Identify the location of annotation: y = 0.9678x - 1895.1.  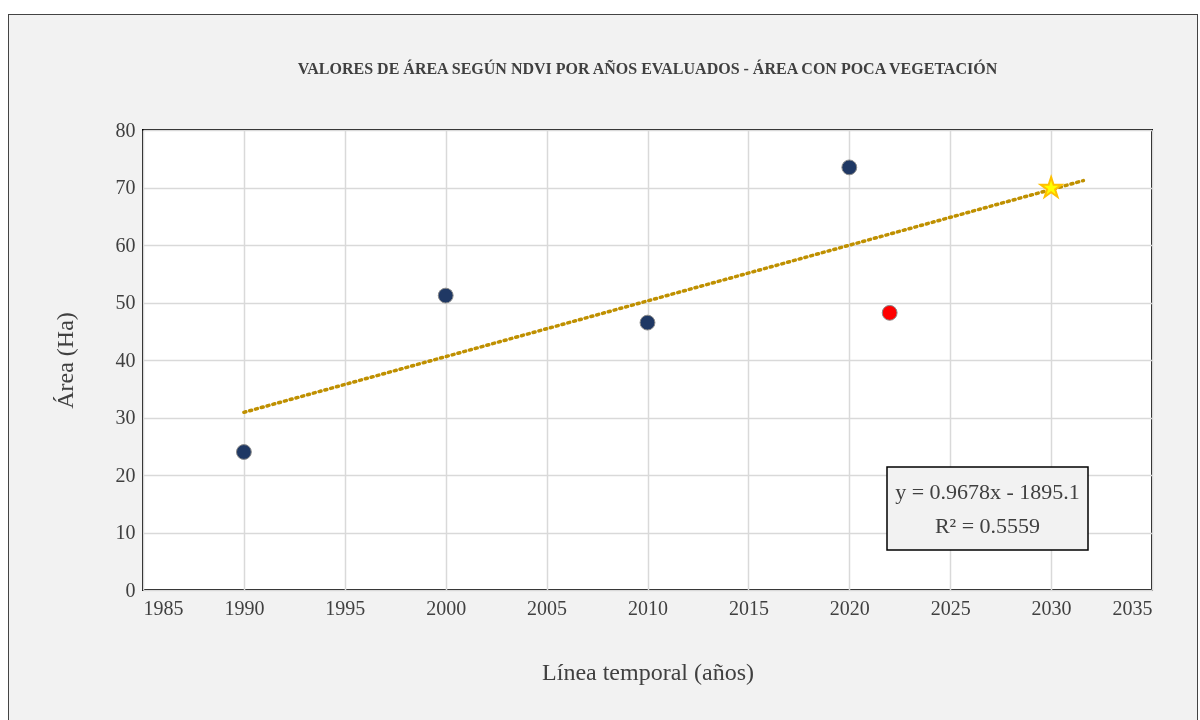
(987, 491).